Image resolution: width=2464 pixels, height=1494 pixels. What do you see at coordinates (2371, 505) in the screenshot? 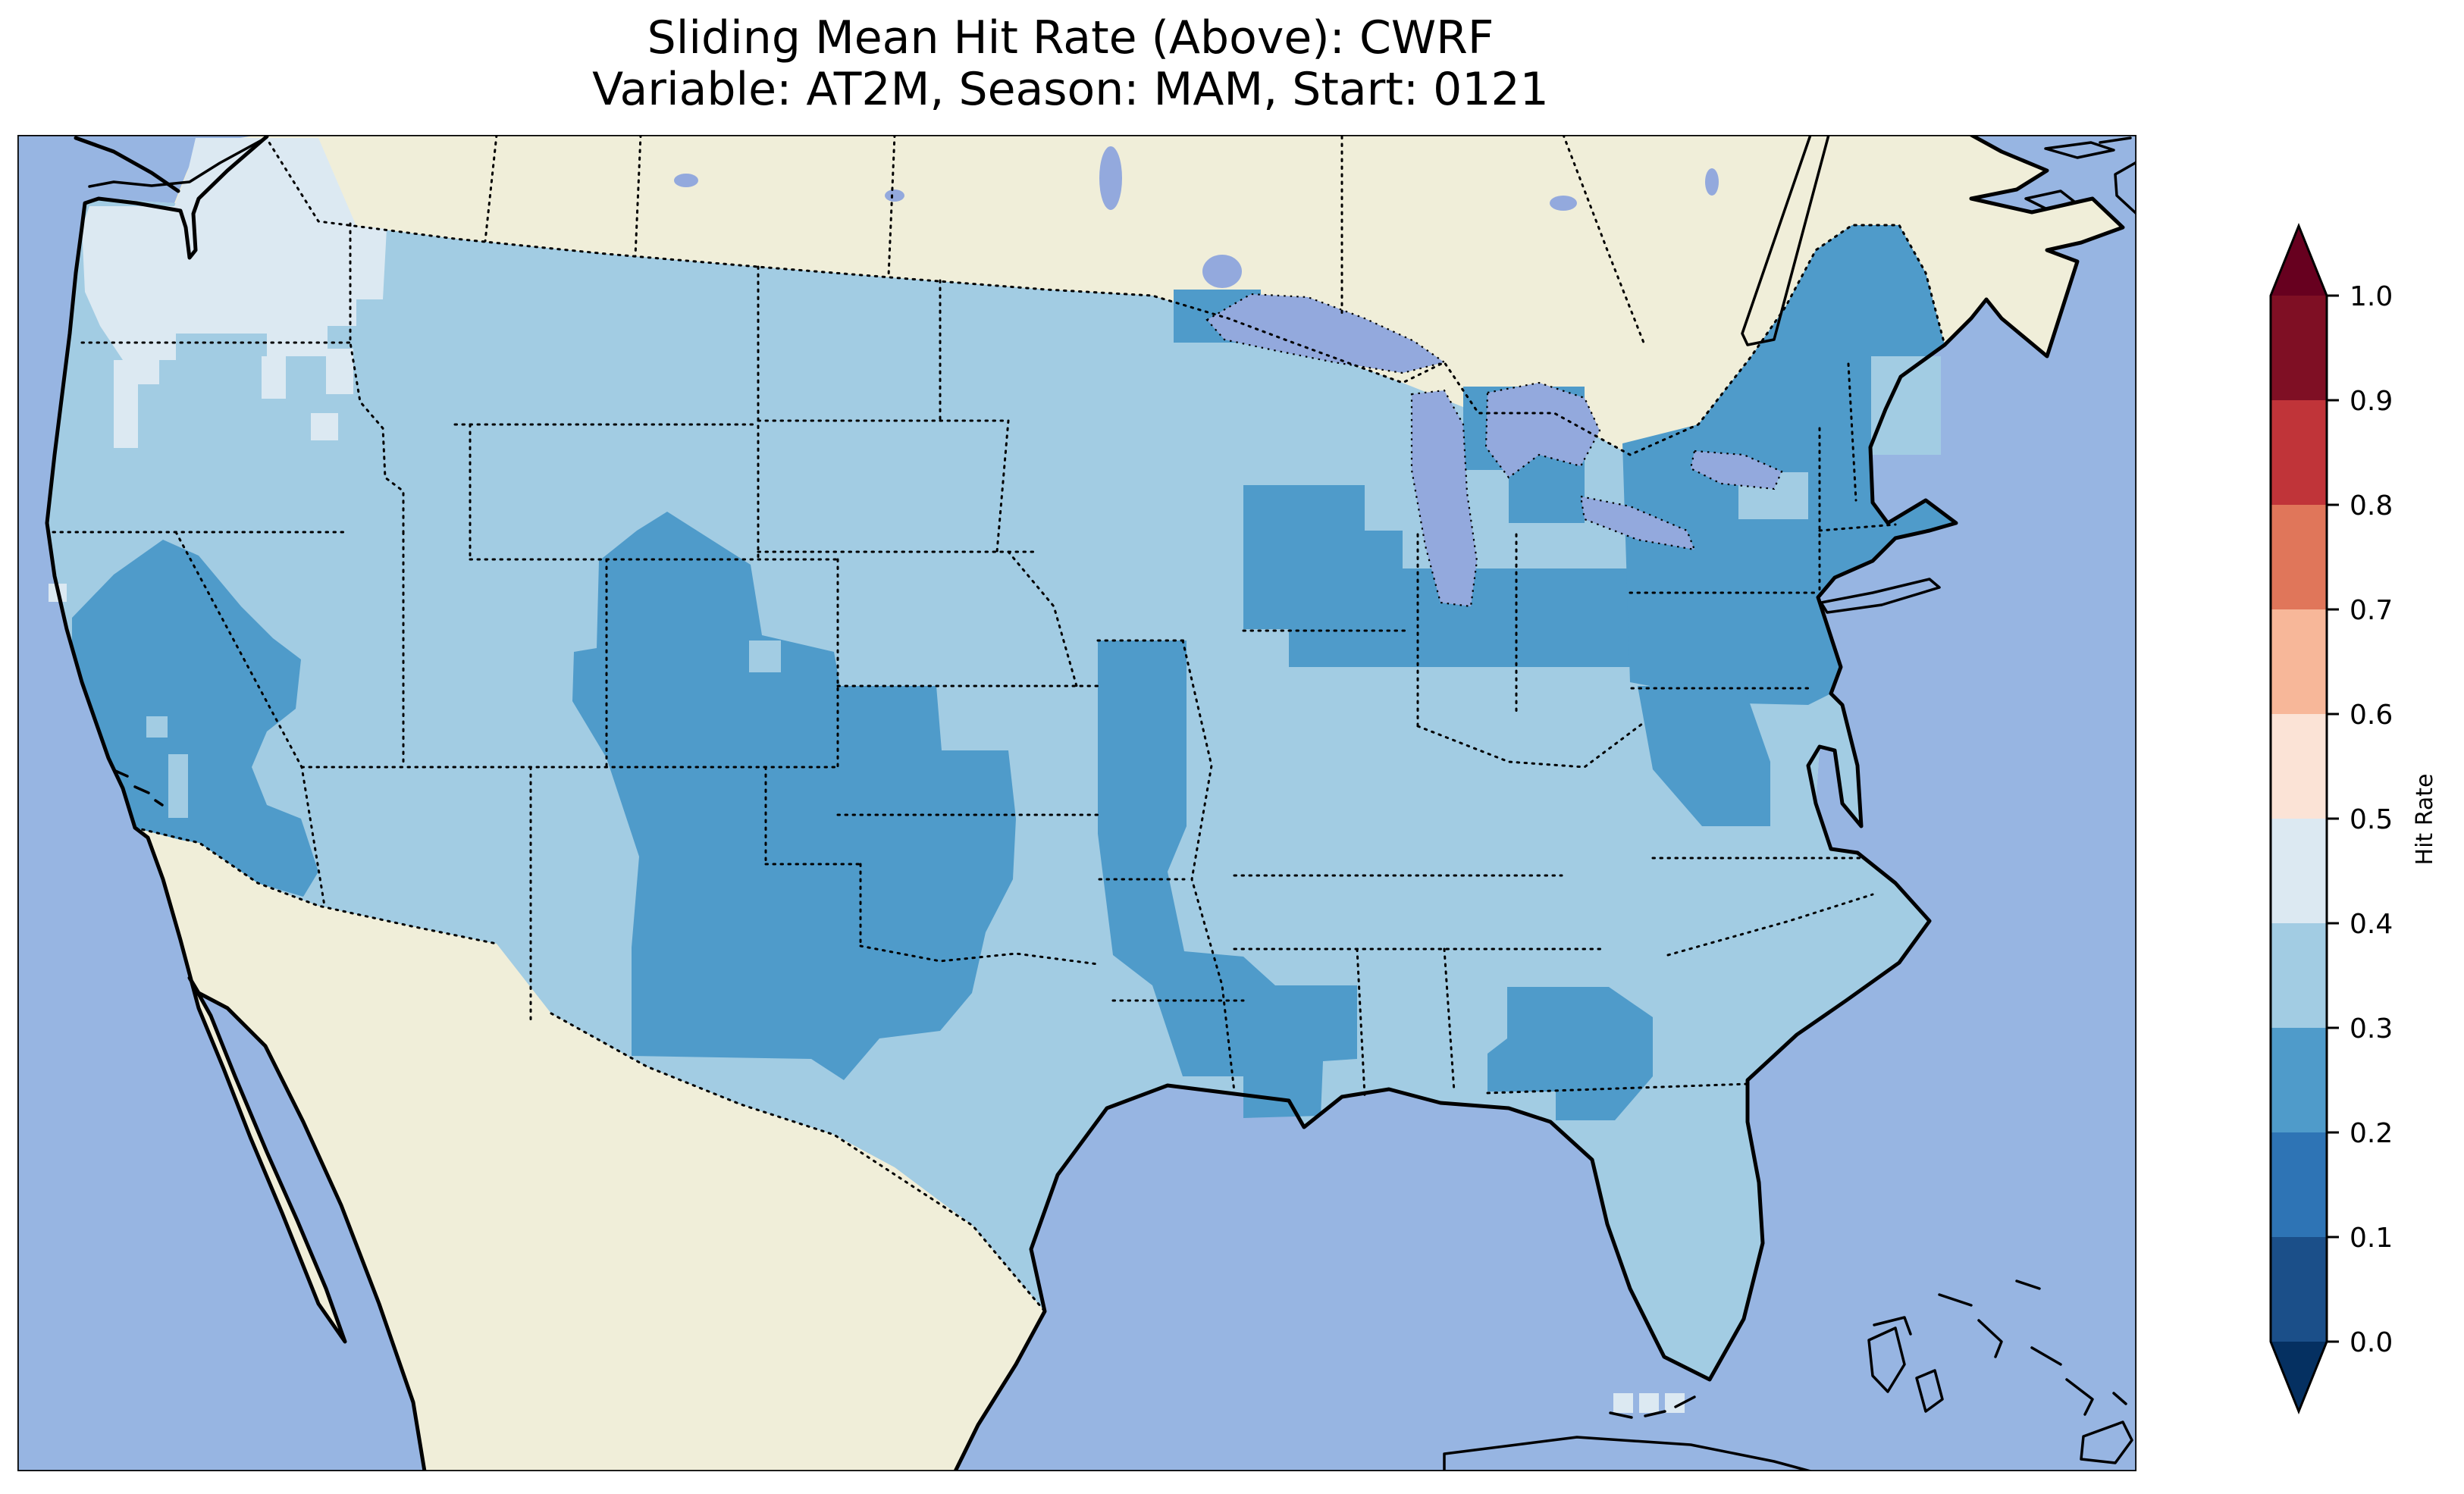
I see `colorbar-tick-label: 0.8` at bounding box center [2371, 505].